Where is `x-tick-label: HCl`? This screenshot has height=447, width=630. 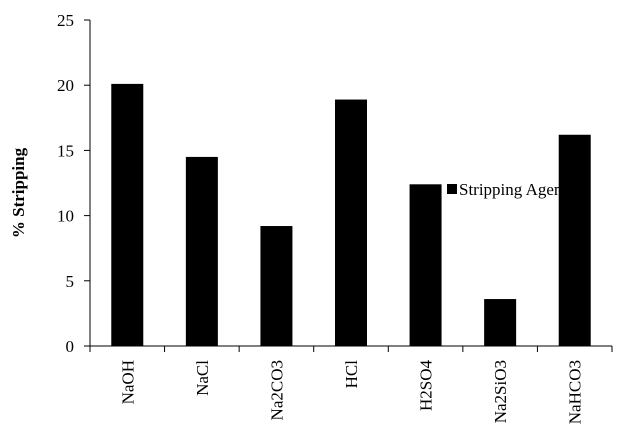 x-tick-label: HCl is located at coordinates (351, 374).